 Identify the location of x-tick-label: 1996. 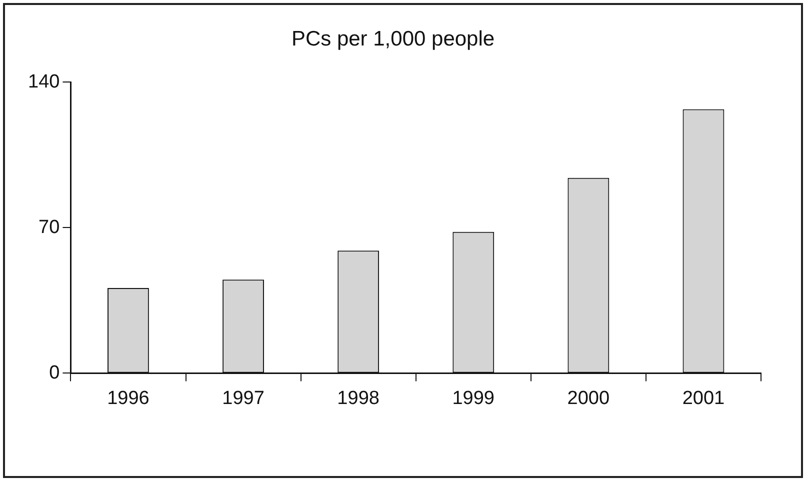
(128, 398).